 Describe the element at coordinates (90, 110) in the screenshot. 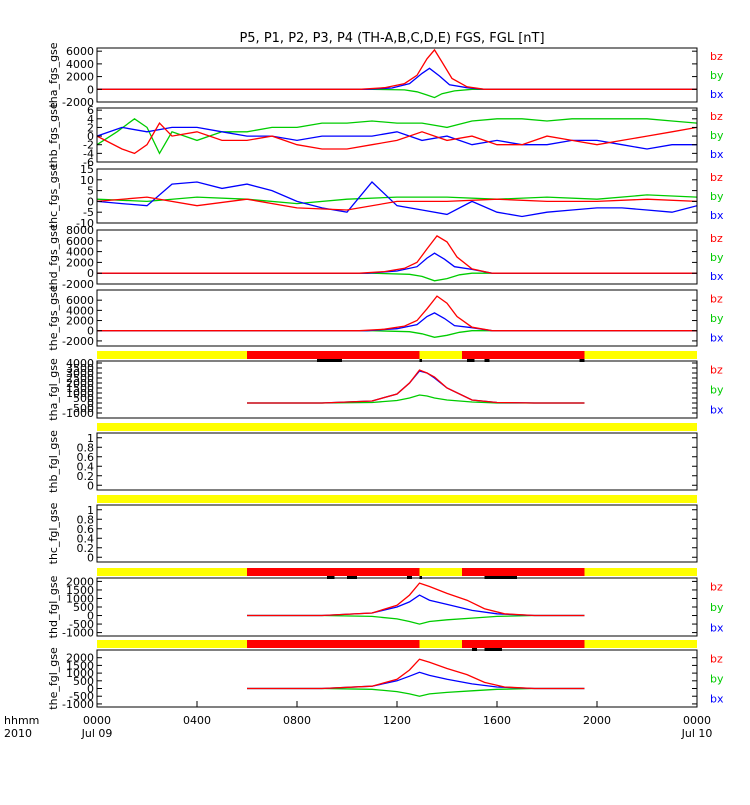

I see `y-tick-label: 6` at that location.